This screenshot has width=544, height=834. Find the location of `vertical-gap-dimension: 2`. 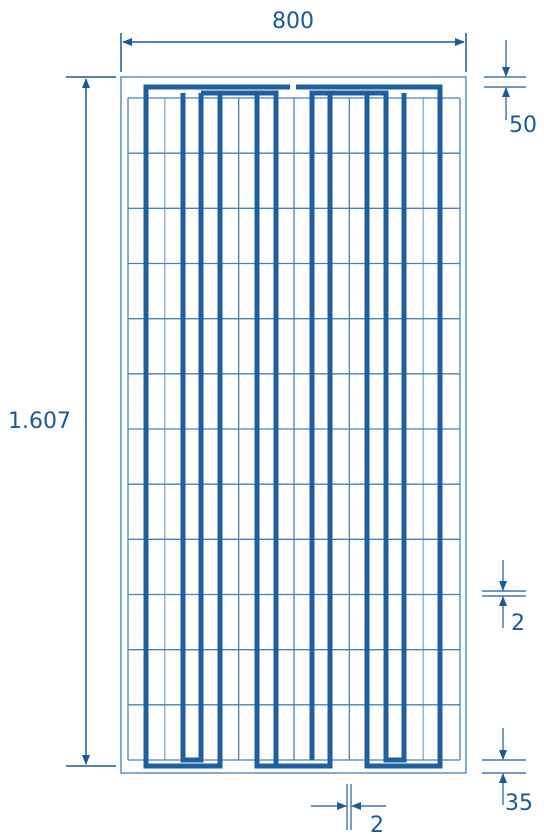

vertical-gap-dimension: 2 is located at coordinates (504, 598).